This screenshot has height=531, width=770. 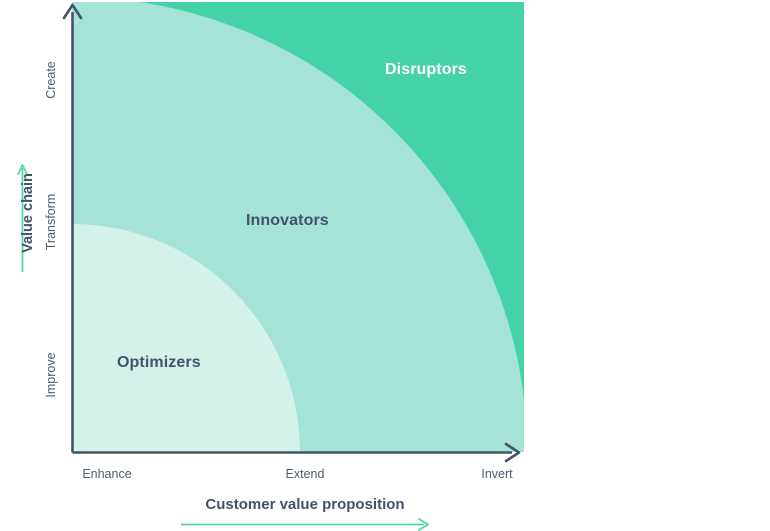 What do you see at coordinates (159, 362) in the screenshot?
I see `zone-label-optimizers: Optimizers` at bounding box center [159, 362].